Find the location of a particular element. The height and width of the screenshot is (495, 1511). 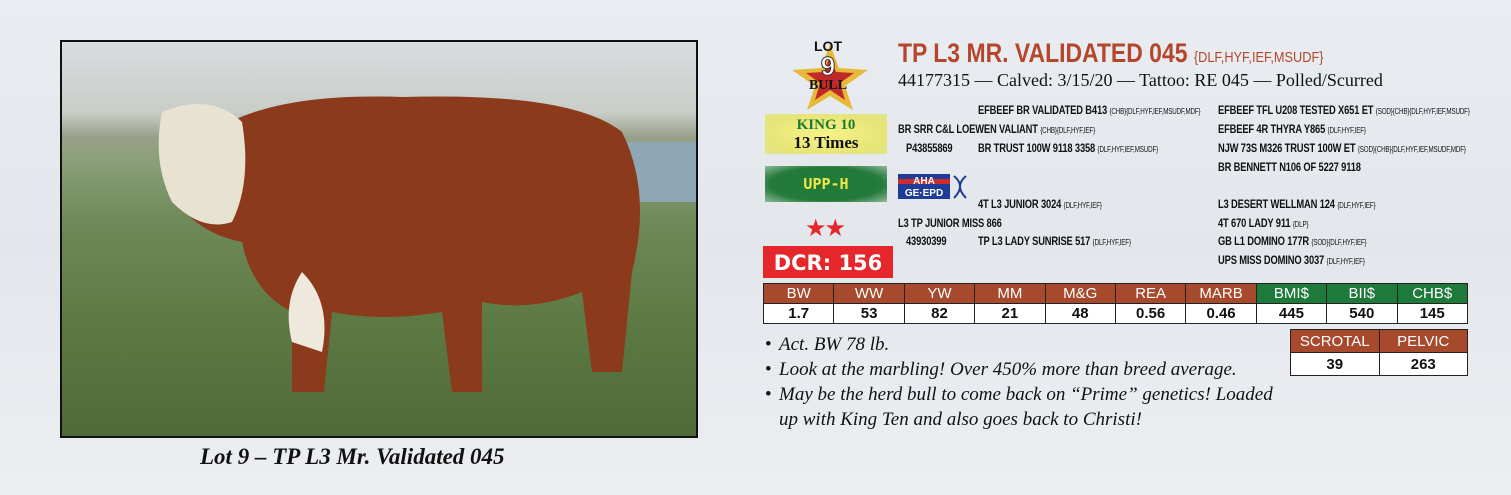

lot-badge: LOT 9 BULL is located at coordinates (828, 74).